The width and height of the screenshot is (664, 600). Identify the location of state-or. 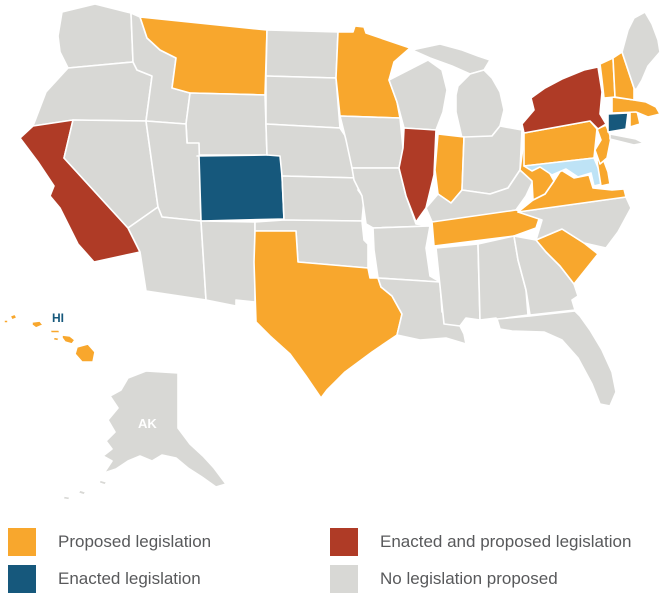
(92, 94).